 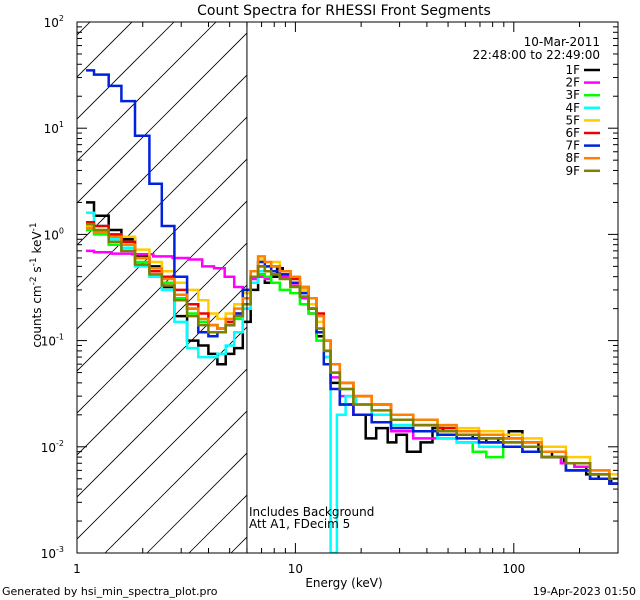 I want to click on legend-label-5f: 5F, so click(x=572, y=120).